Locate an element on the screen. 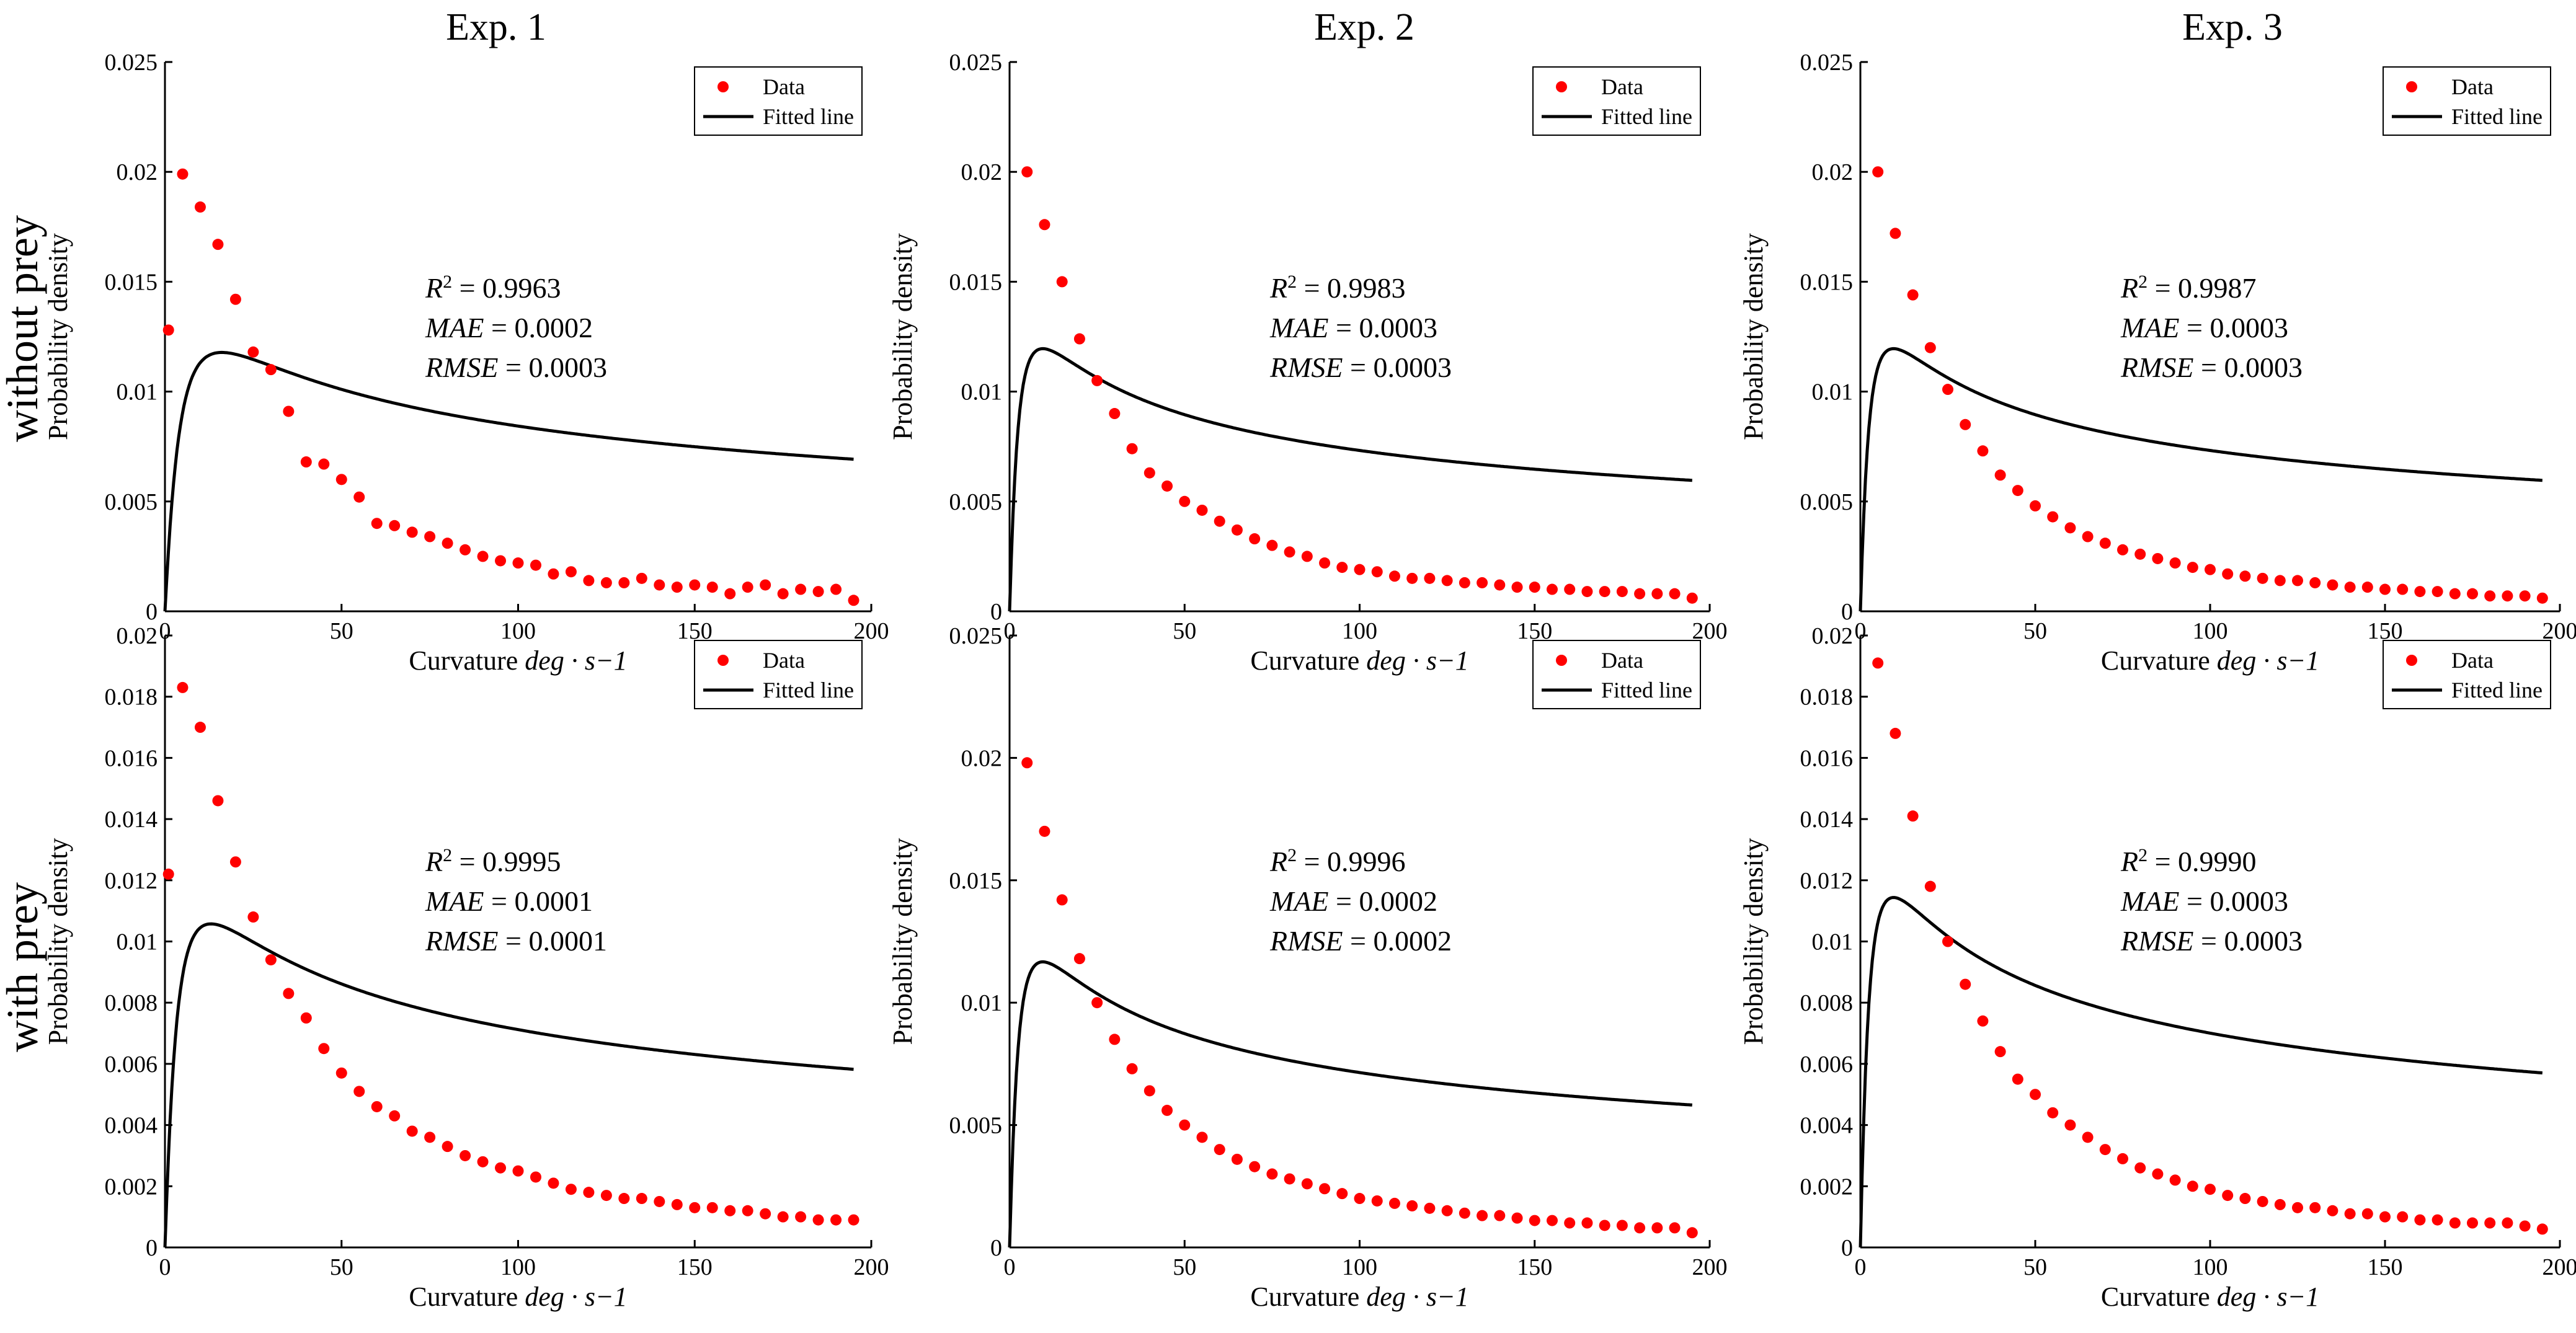 The height and width of the screenshot is (1333, 2576). row-title-with-prey: with prey is located at coordinates (23, 967).